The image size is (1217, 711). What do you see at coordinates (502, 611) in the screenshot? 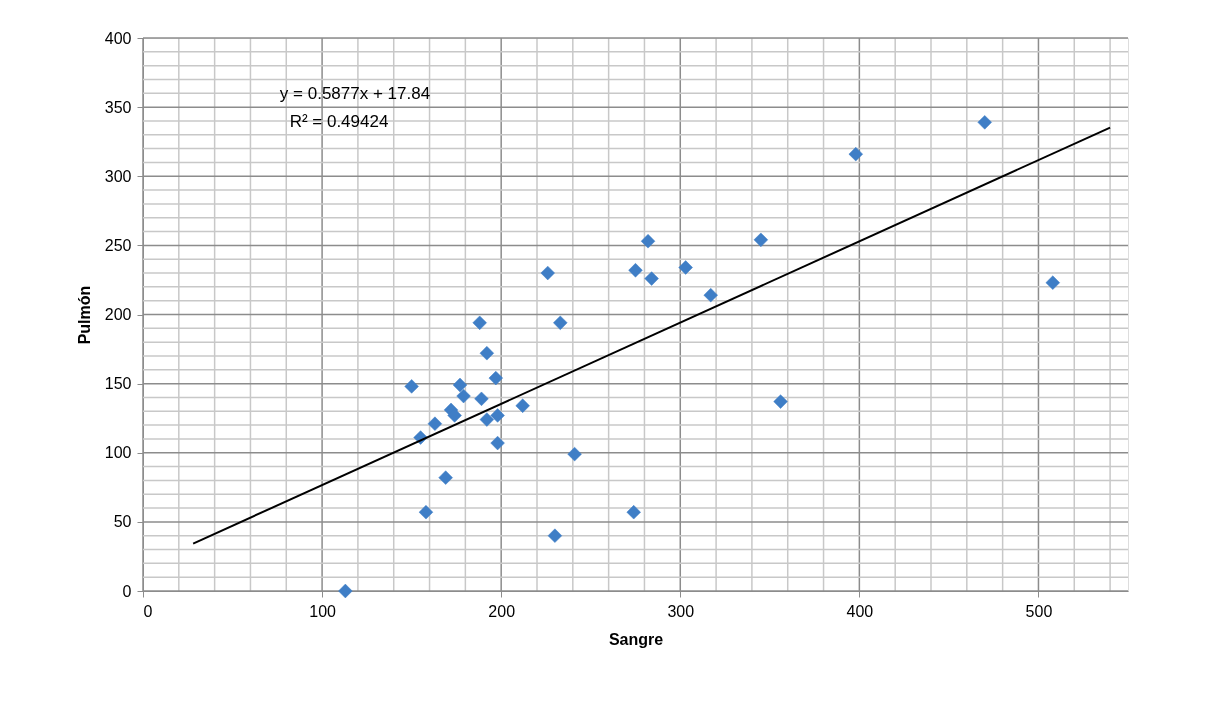
I see `x-tick-label: 200` at bounding box center [502, 611].